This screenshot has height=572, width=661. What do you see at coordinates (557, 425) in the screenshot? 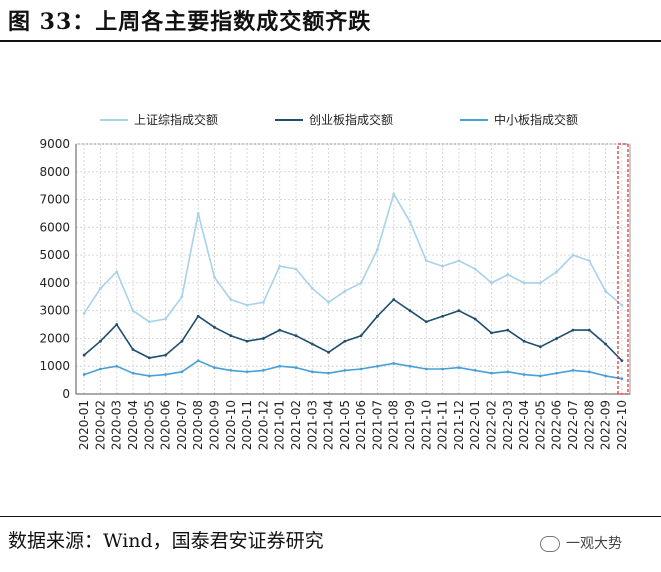
I see `x-tick-label: 2022-06` at bounding box center [557, 425].